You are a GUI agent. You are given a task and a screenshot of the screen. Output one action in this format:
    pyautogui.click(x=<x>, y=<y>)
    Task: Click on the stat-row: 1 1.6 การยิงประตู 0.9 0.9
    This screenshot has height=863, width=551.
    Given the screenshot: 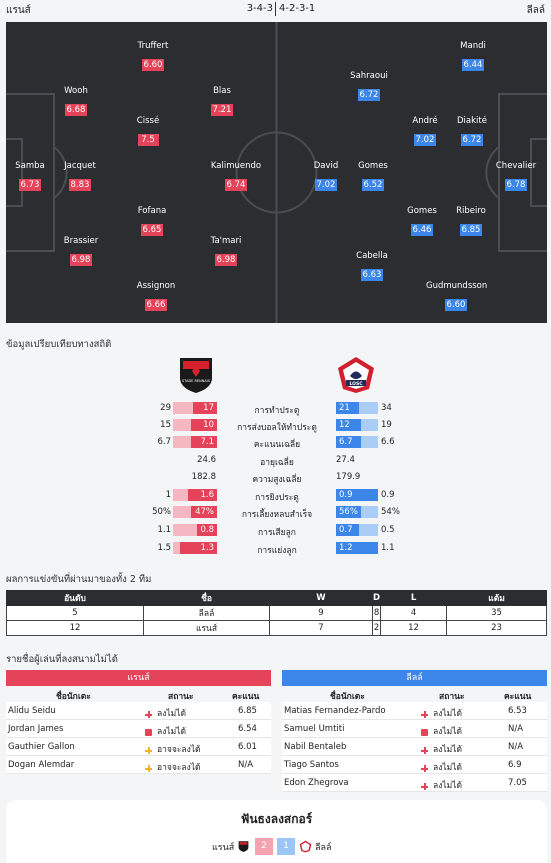 What is the action you would take?
    pyautogui.click(x=275, y=495)
    